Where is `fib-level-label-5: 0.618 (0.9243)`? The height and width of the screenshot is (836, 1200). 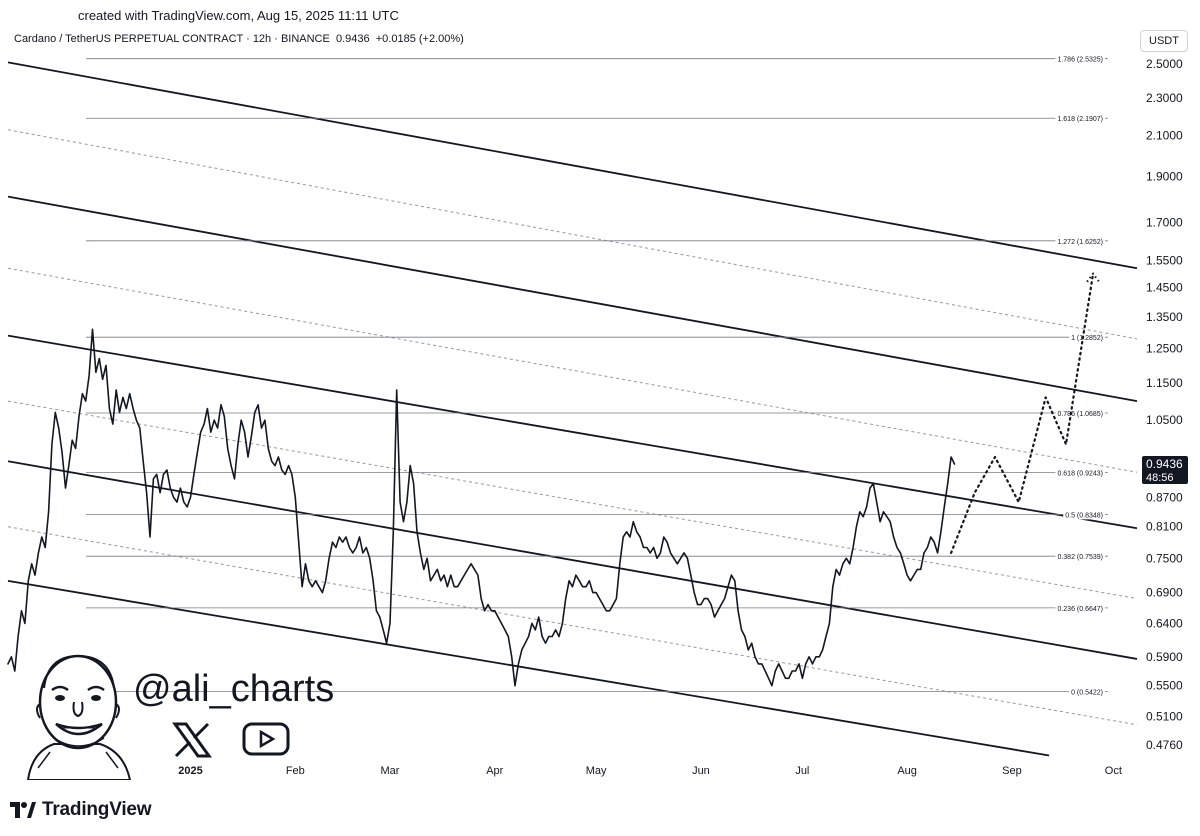
fib-level-label-5: 0.618 (0.9243) is located at coordinates (1080, 474).